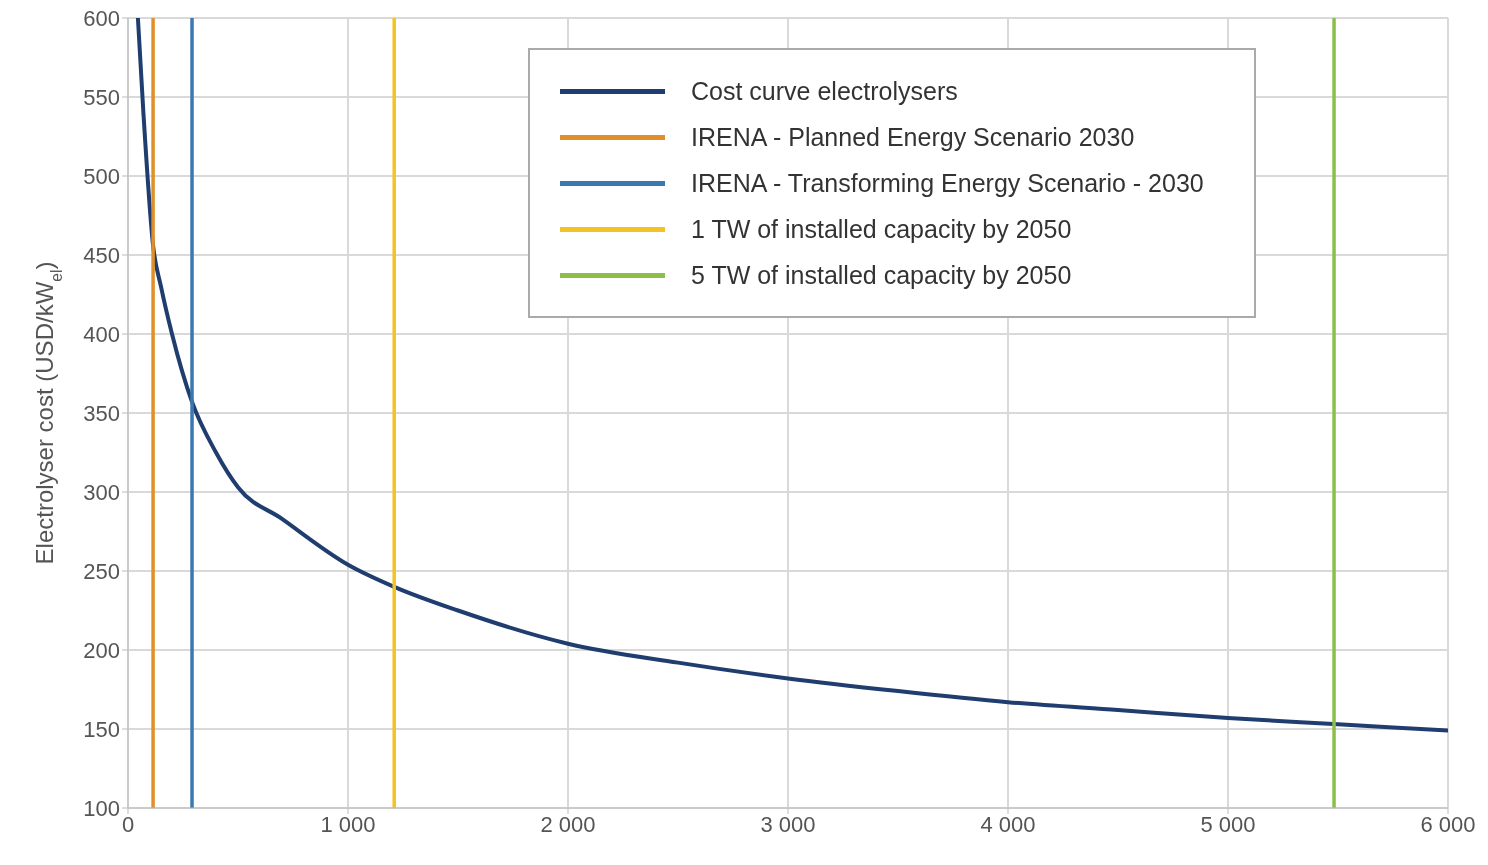  Describe the element at coordinates (881, 229) in the screenshot. I see `legend-label: 1 TW of installed capacity by 2050` at that location.